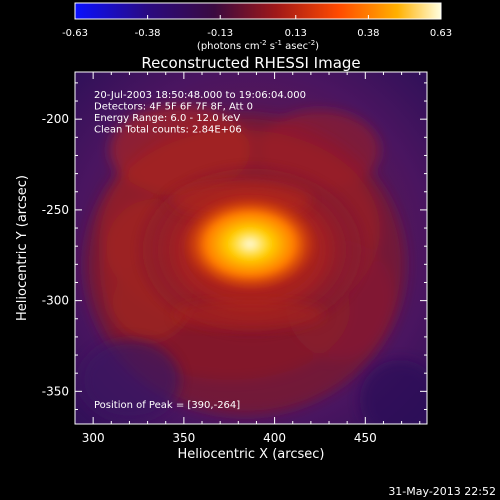 This screenshot has width=500, height=500. What do you see at coordinates (296, 33) in the screenshot?
I see `colorbar-tick-label: 0.13` at bounding box center [296, 33].